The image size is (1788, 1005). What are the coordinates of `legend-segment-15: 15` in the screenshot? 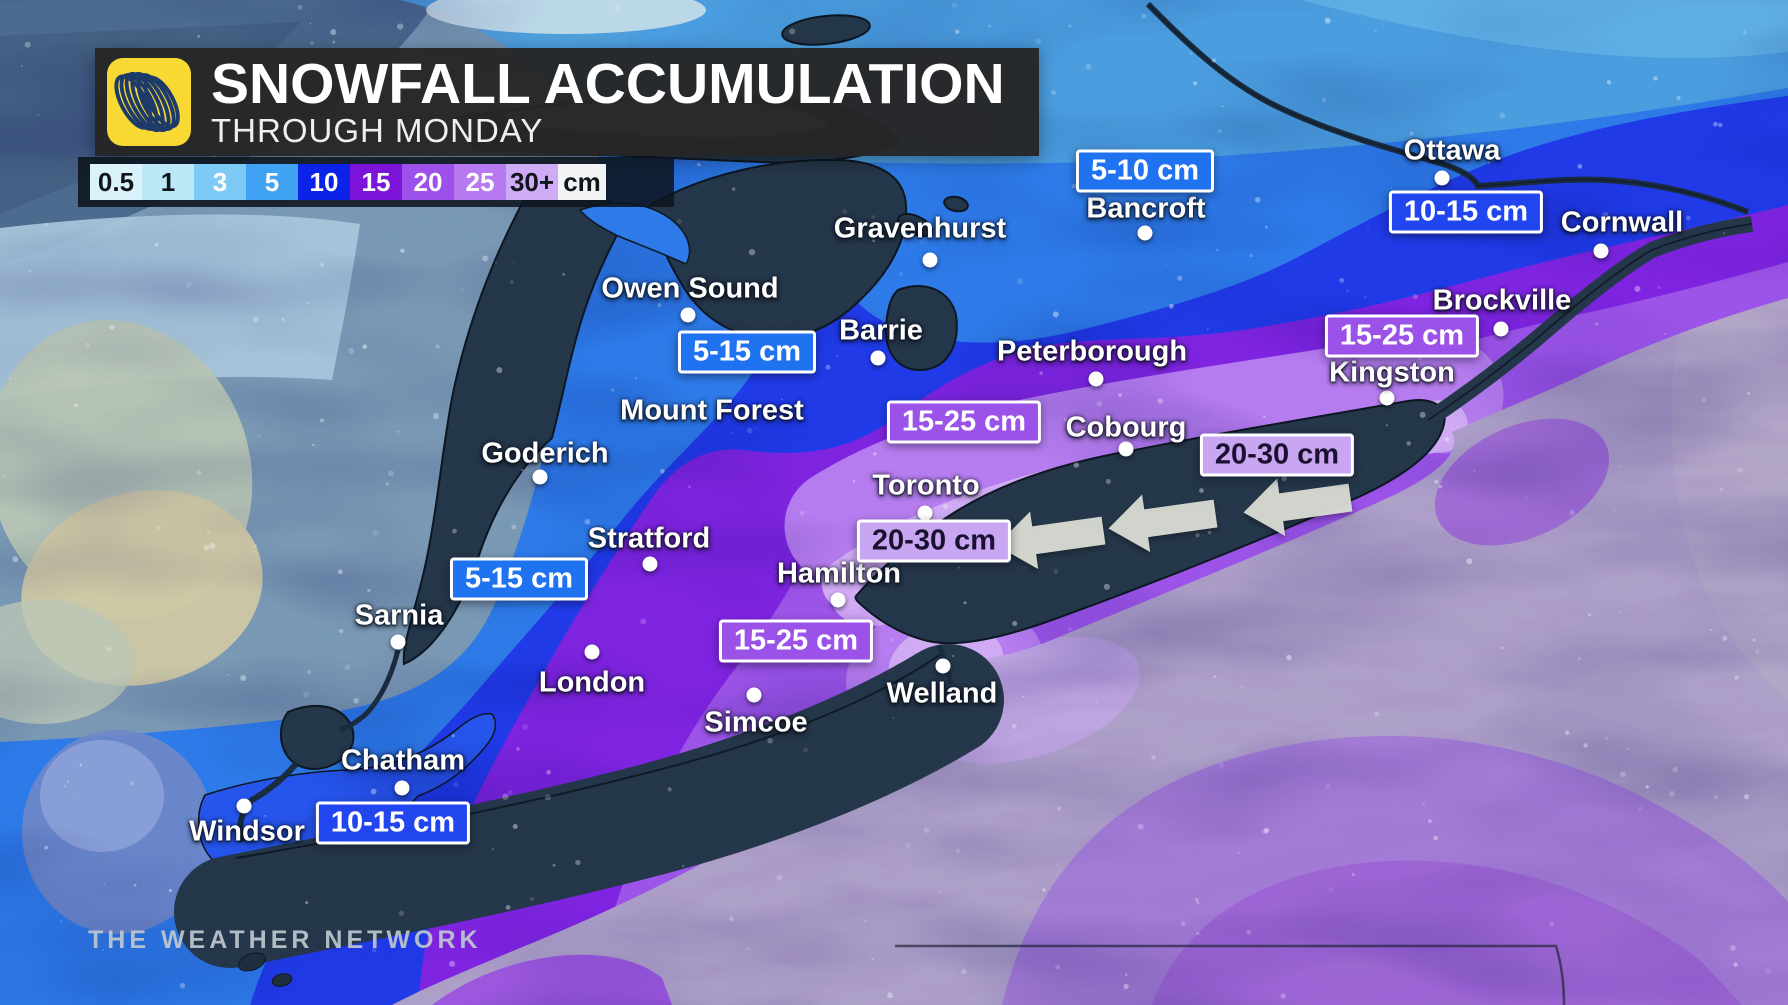 It's located at (376, 182).